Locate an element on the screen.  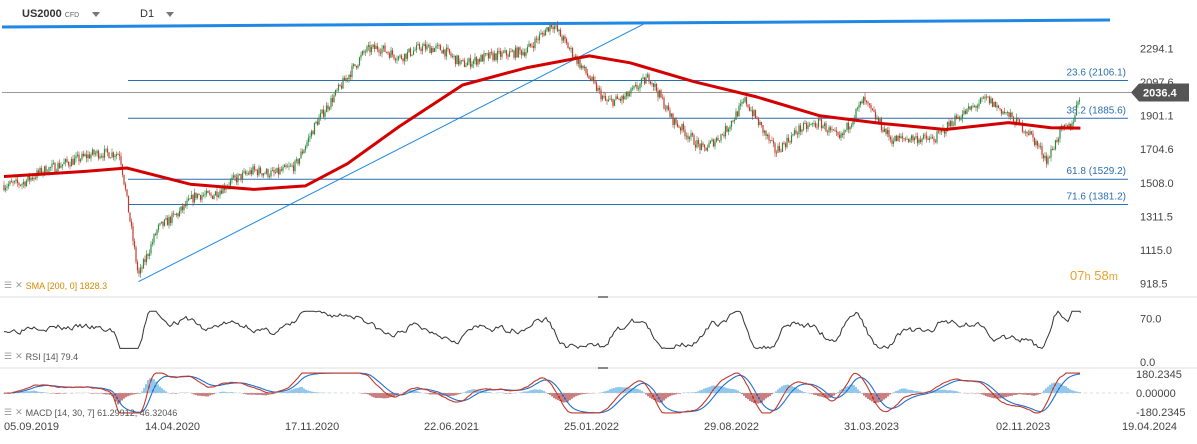
sma-indicator-label: ☰ ✕ SMA [200, 0] 1828.3 is located at coordinates (55, 285).